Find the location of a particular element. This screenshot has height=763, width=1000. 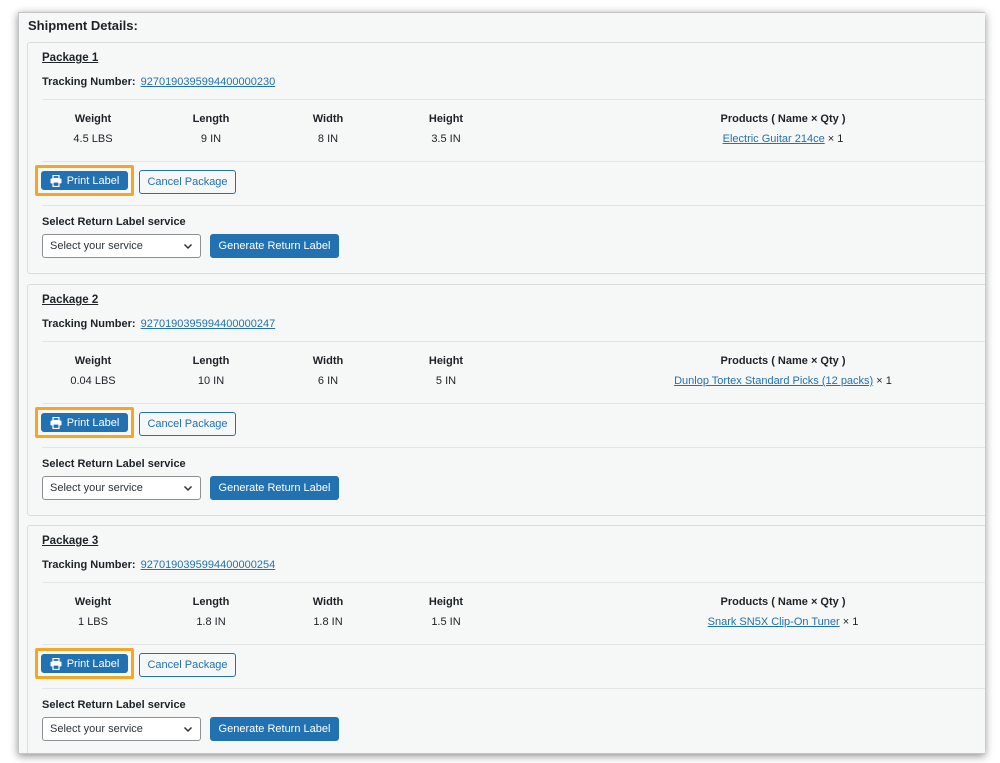

product-cell: Electric Guitar 214ce × 1 is located at coordinates (783, 139).